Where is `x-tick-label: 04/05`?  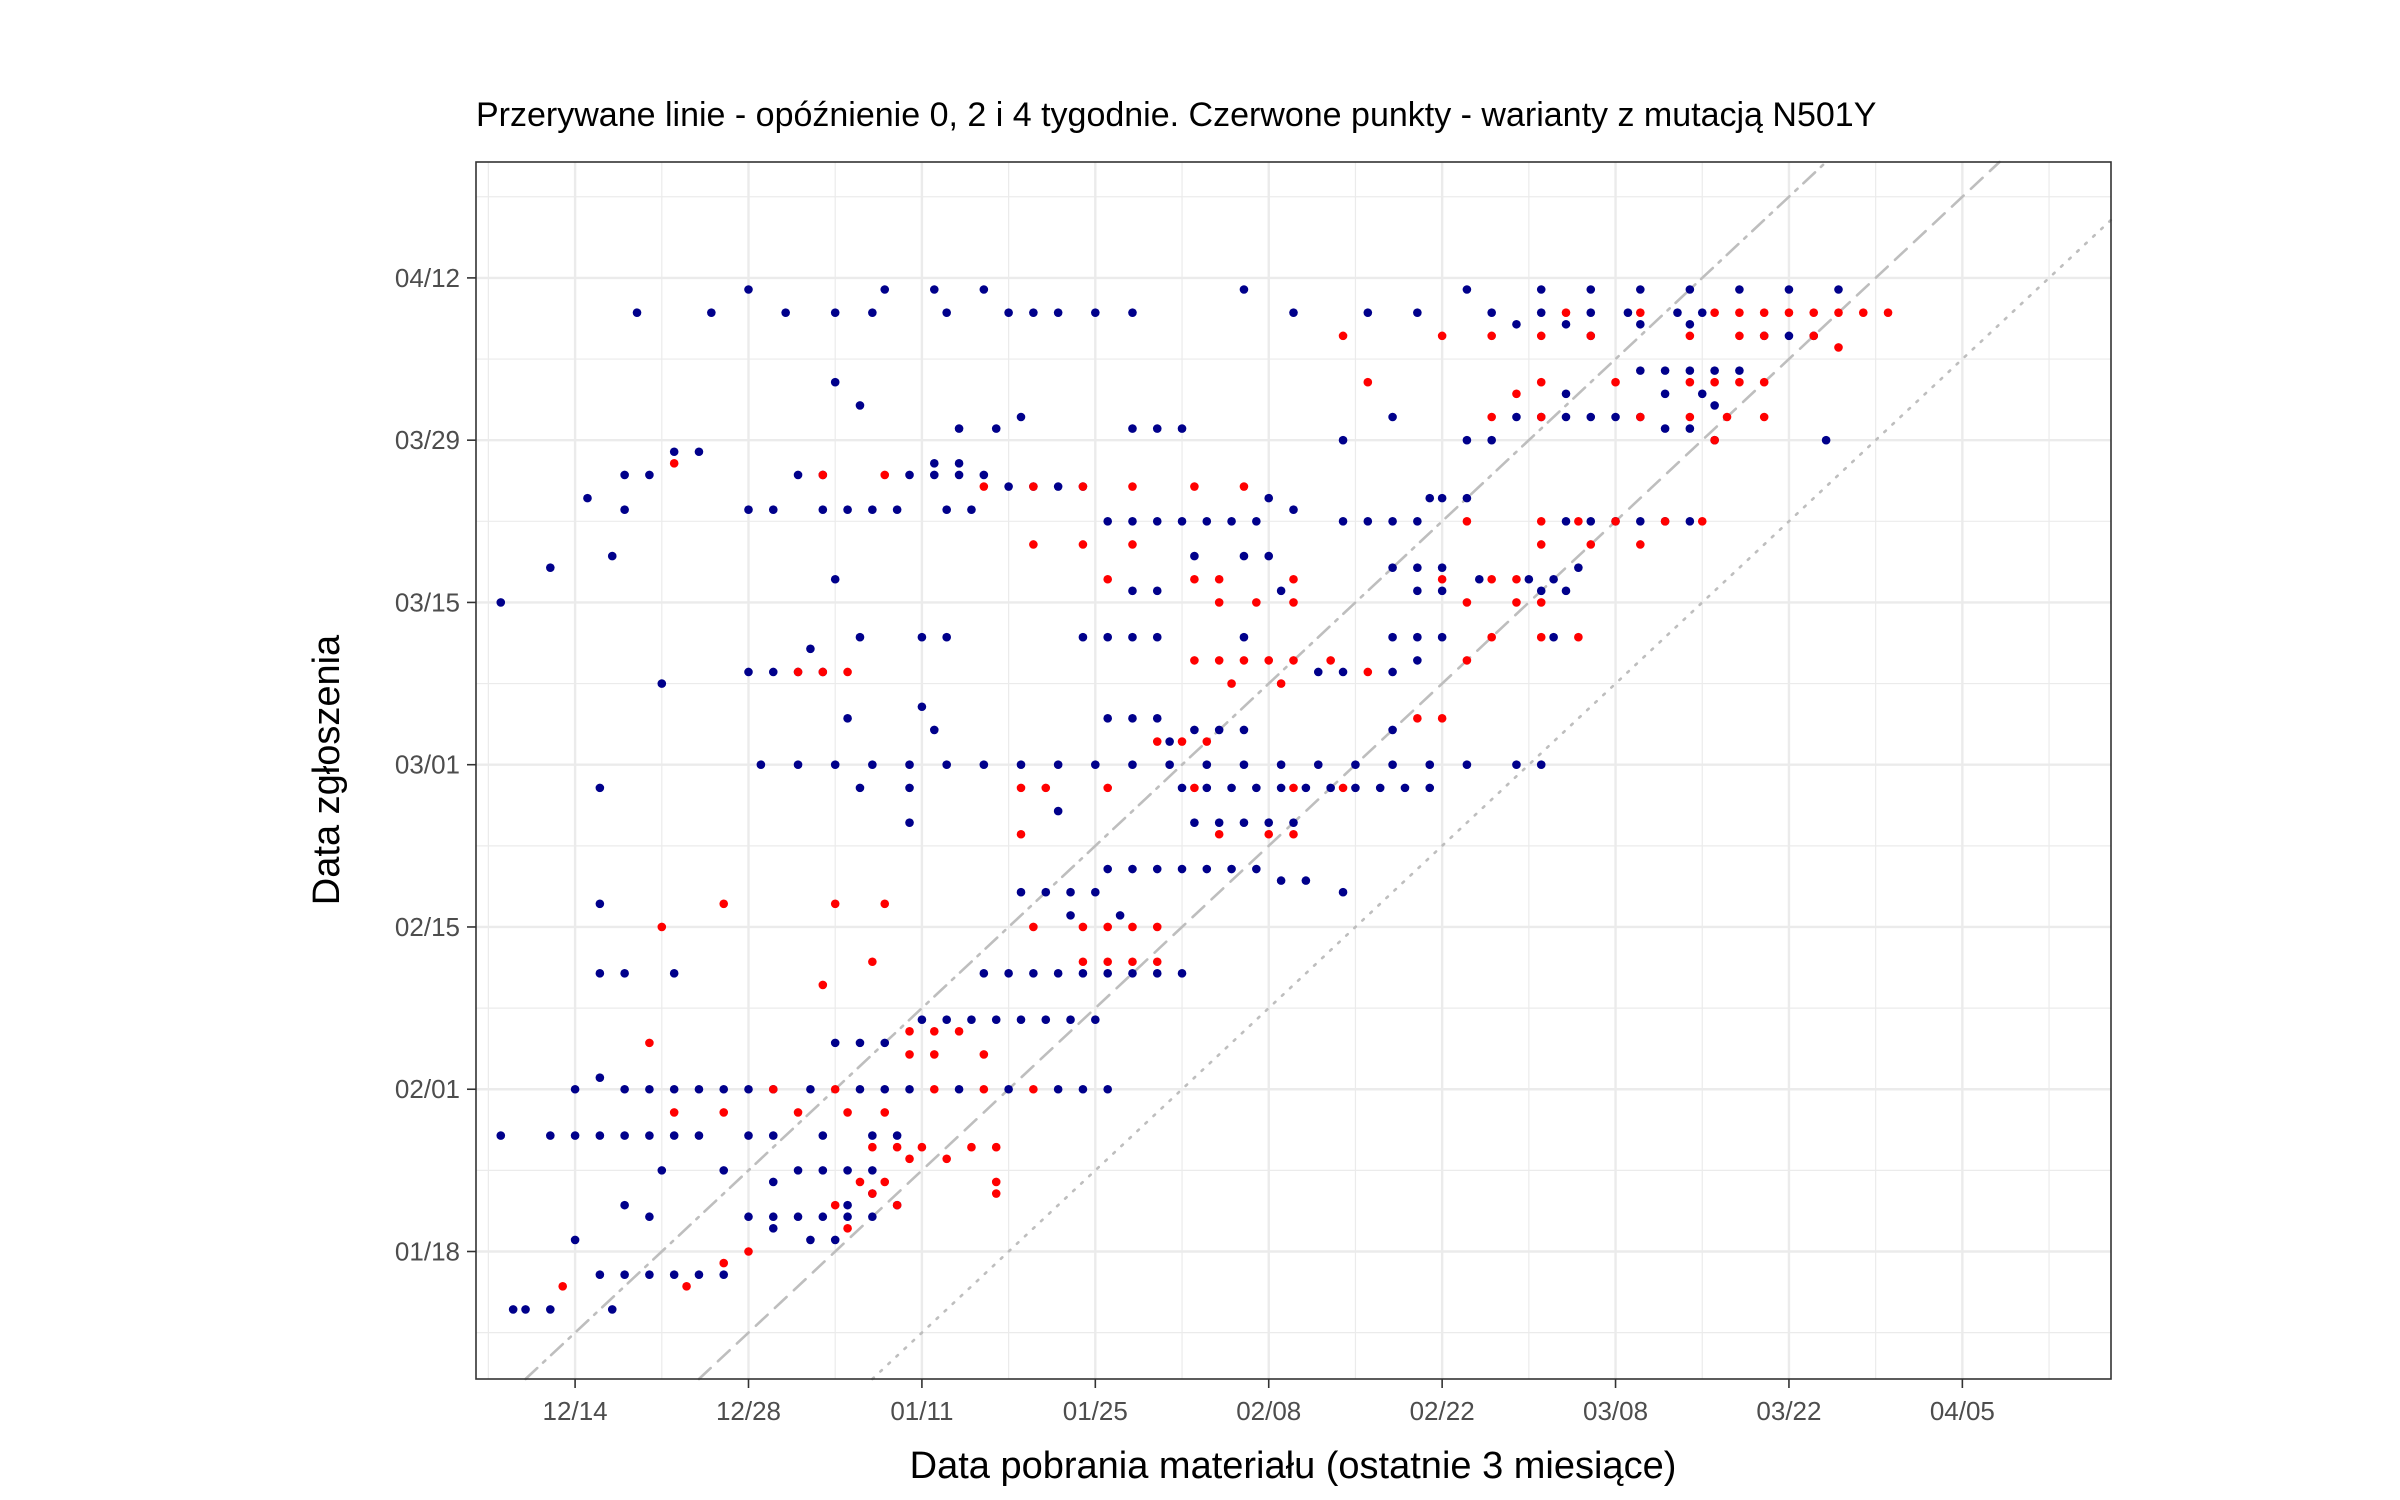 x-tick-label: 04/05 is located at coordinates (1962, 1411).